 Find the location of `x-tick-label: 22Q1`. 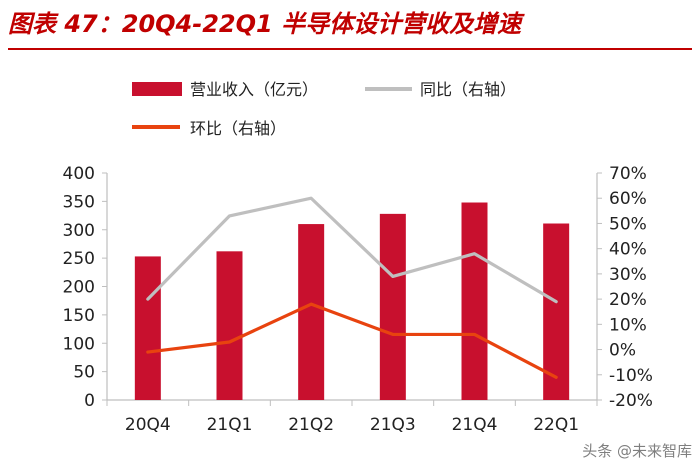

x-tick-label: 22Q1 is located at coordinates (556, 425).